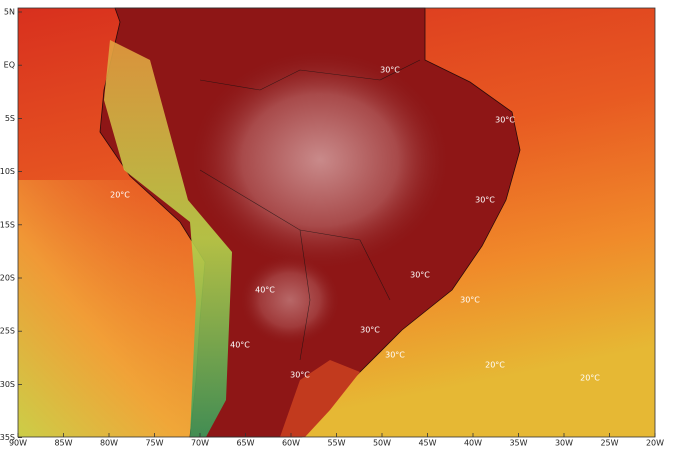  Describe the element at coordinates (7, 278) in the screenshot. I see `lat-label: 20S` at that location.